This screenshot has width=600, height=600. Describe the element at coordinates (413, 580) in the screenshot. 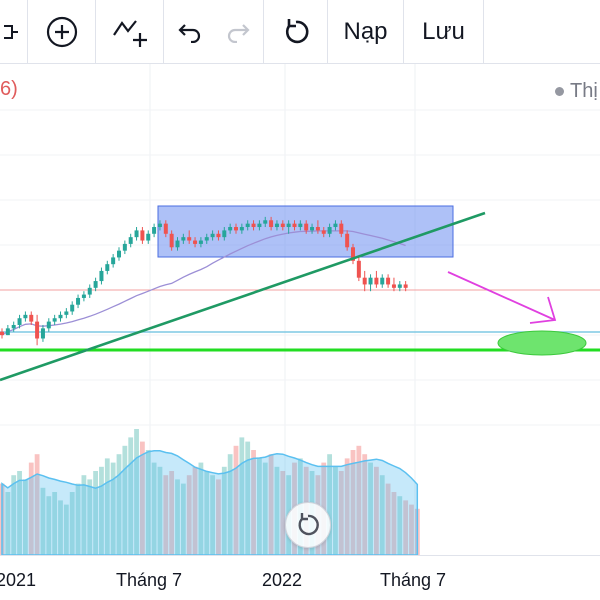

I see `x-tick-label: Tháng 7` at that location.